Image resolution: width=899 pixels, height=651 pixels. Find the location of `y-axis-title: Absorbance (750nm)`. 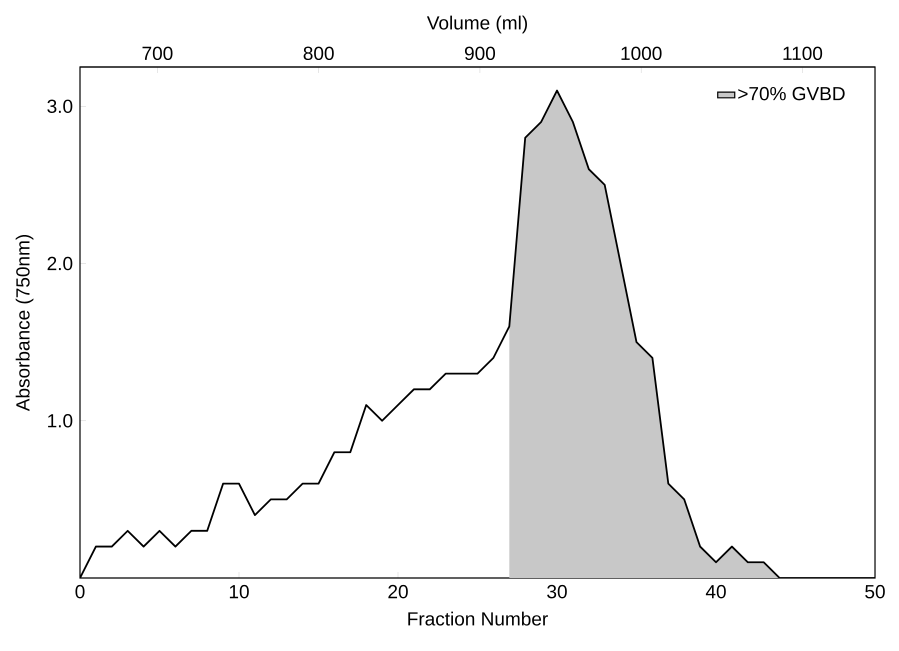

y-axis-title: Absorbance (750nm) is located at coordinates (25, 323).